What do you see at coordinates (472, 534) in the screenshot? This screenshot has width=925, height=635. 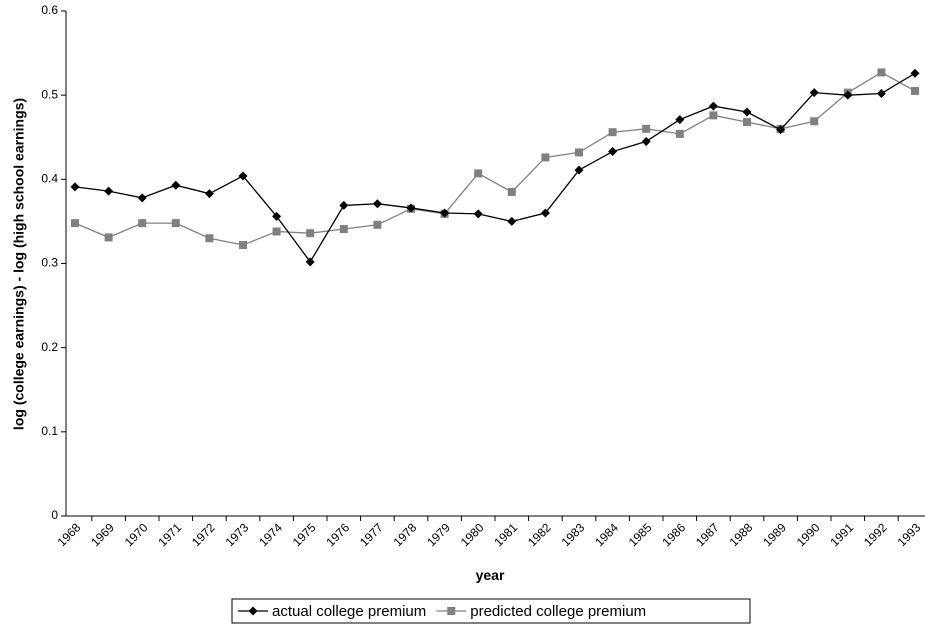 I see `x-tick-label: 1980` at bounding box center [472, 534].